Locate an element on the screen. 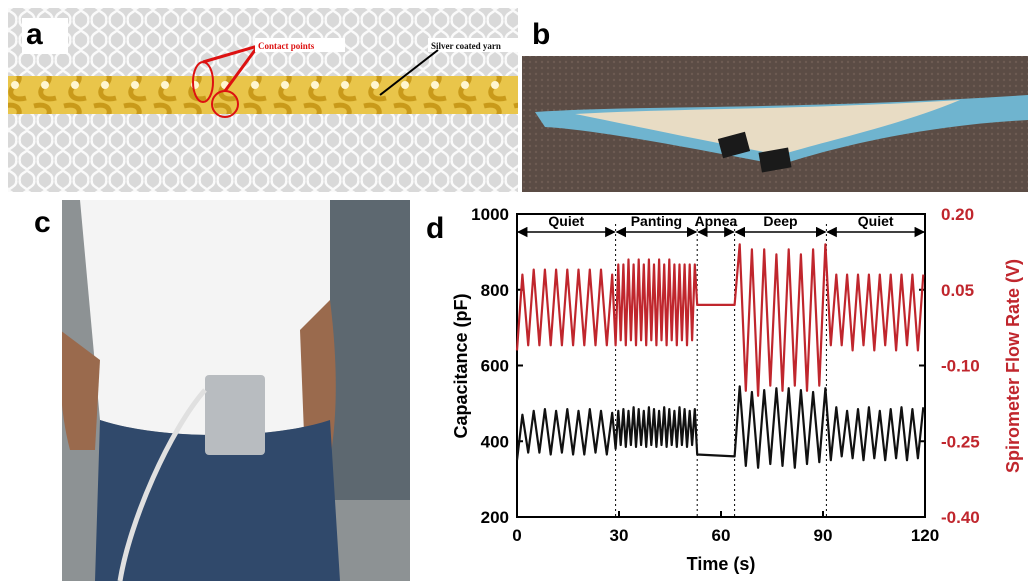 Image resolution: width=1028 pixels, height=581 pixels. panel-b-image is located at coordinates (775, 124).